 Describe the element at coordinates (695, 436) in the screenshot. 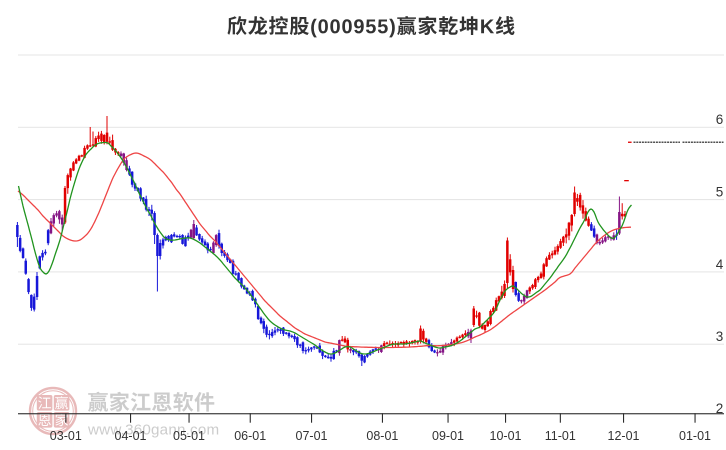

I see `svg-text: 01-01` at that location.